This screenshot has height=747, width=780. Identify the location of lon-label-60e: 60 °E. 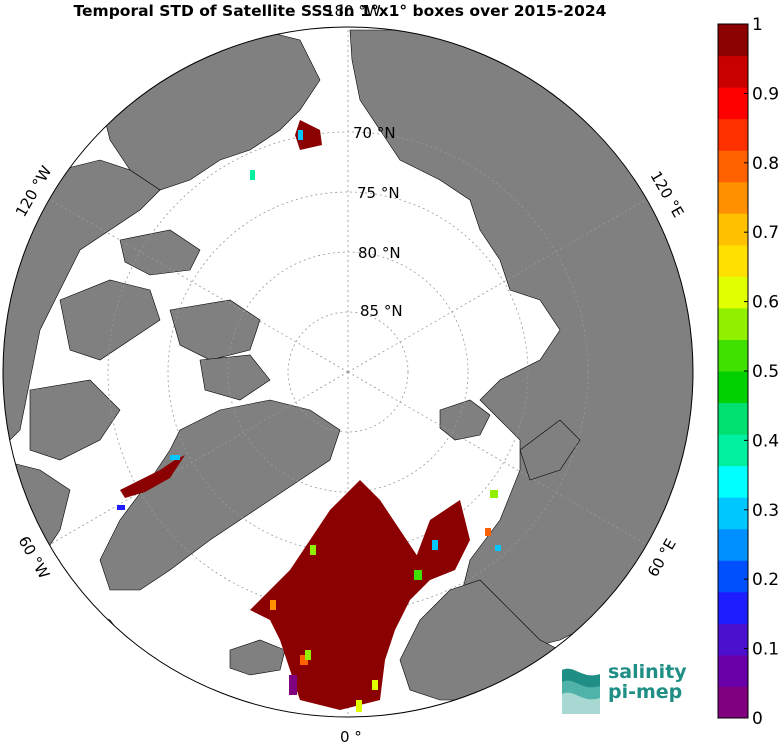
(662, 558).